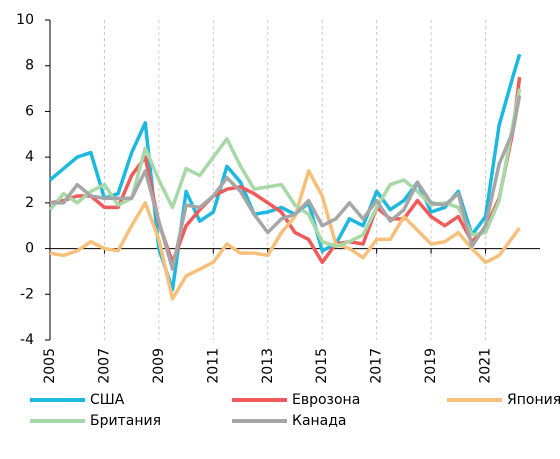  What do you see at coordinates (29, 66) in the screenshot?
I see `y-tick-label: 8` at bounding box center [29, 66].